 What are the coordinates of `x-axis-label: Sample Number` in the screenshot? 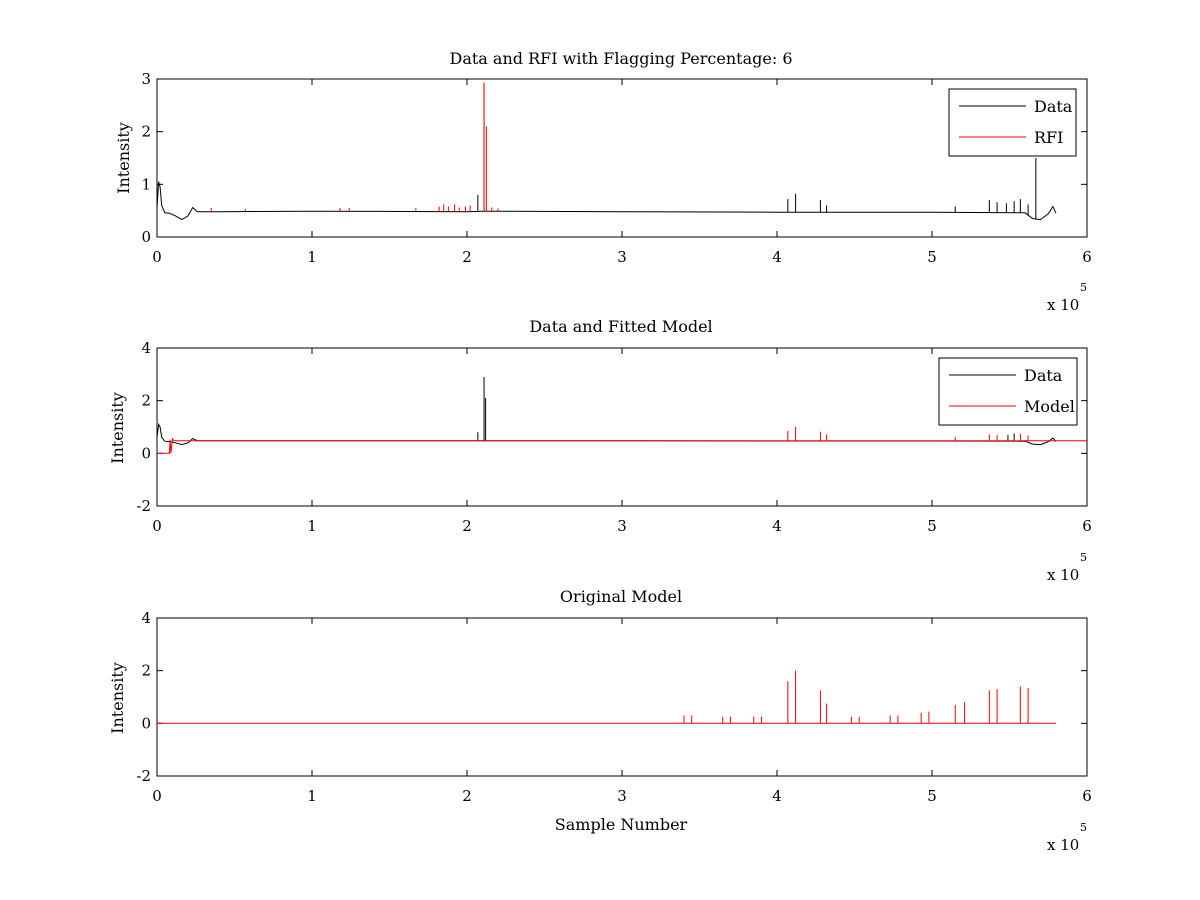 It's located at (621, 824).